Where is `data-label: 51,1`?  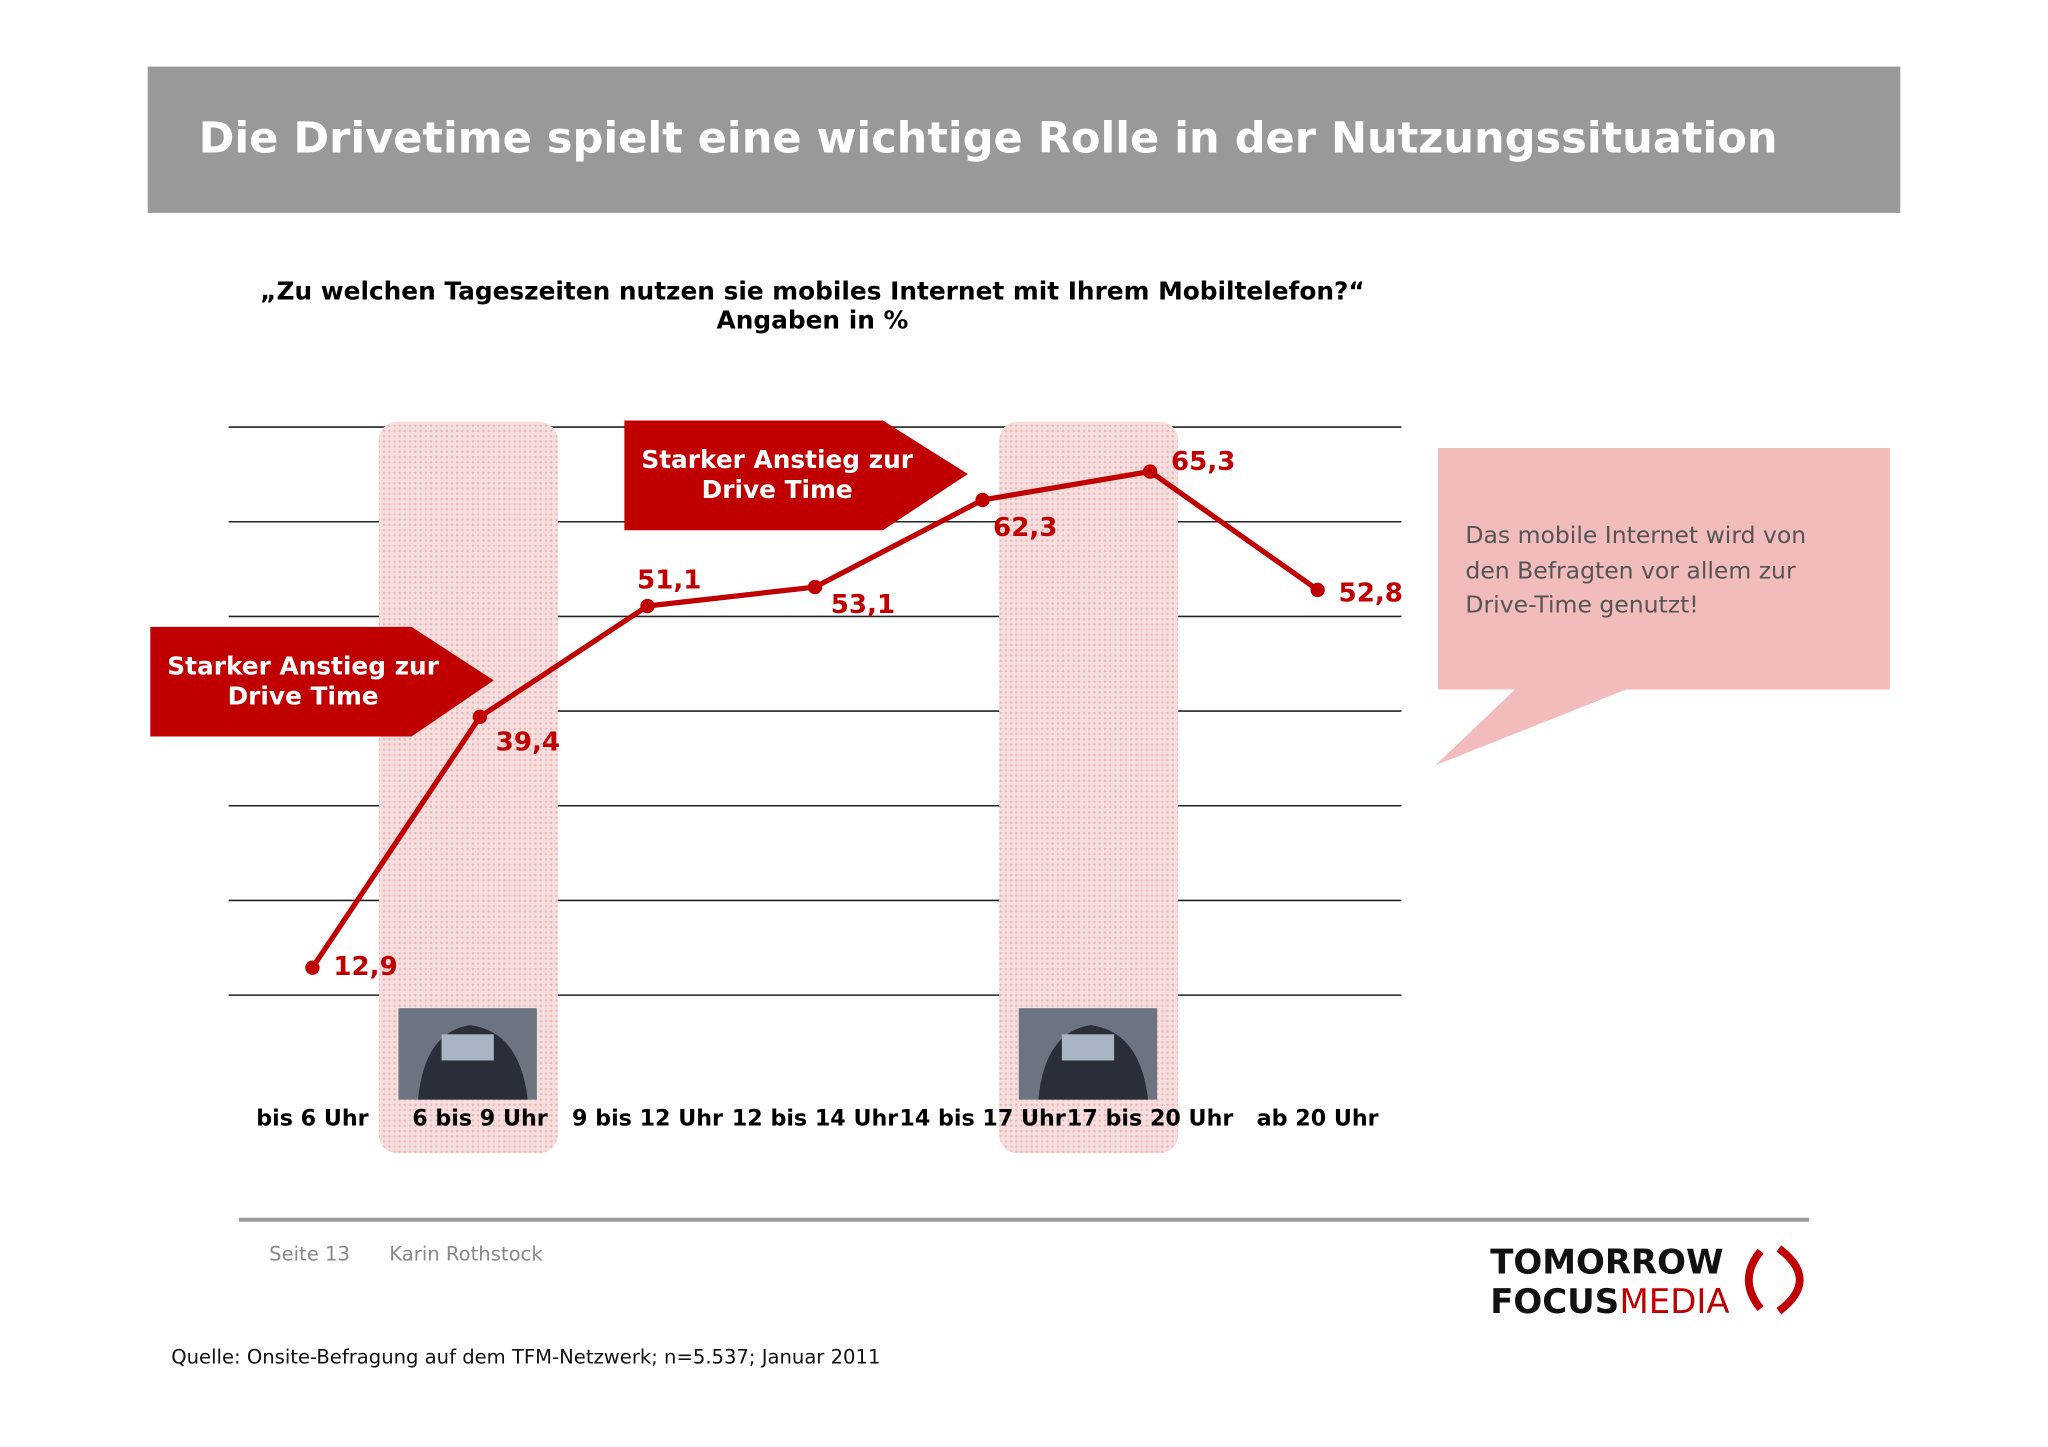 data-label: 51,1 is located at coordinates (669, 581).